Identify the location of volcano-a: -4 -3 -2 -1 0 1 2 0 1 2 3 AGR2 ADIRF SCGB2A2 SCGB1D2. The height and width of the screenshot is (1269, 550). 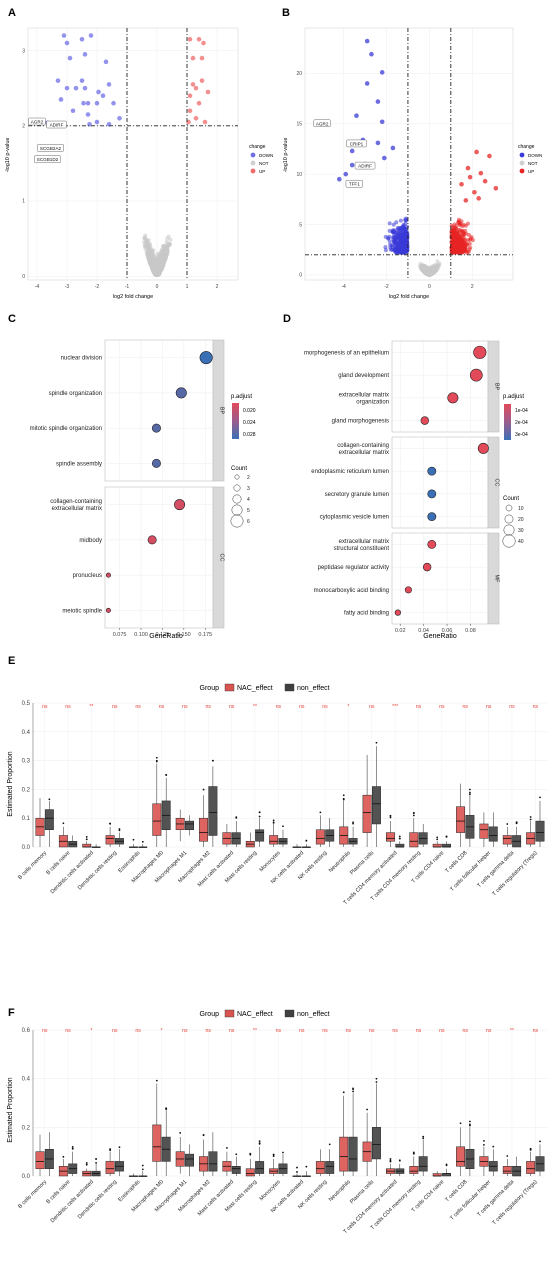
(130, 159).